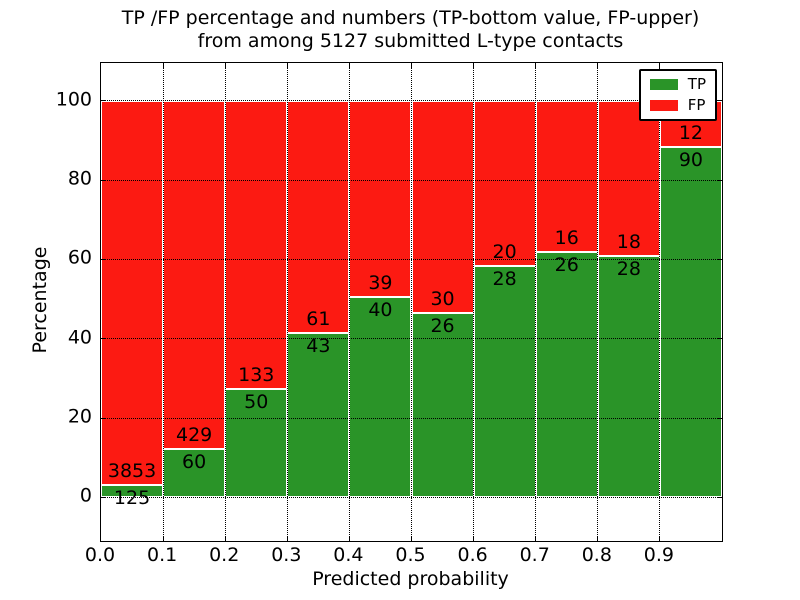  Describe the element at coordinates (410, 555) in the screenshot. I see `x-tick-label: 0.5` at that location.